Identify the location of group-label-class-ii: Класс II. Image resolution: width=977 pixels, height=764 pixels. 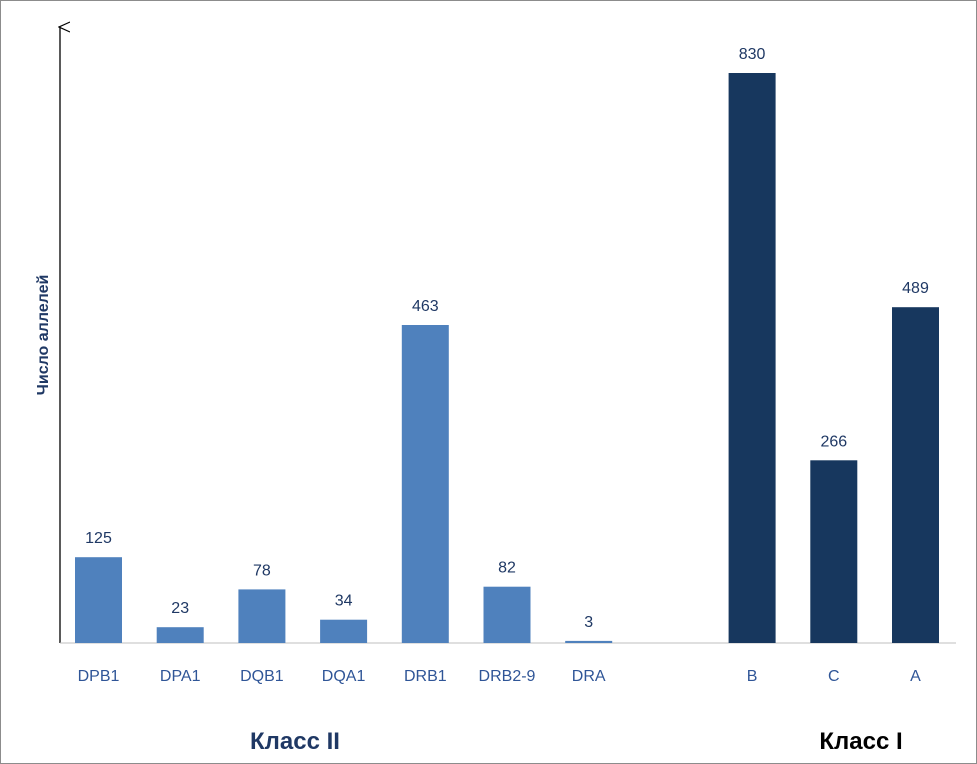
(295, 741).